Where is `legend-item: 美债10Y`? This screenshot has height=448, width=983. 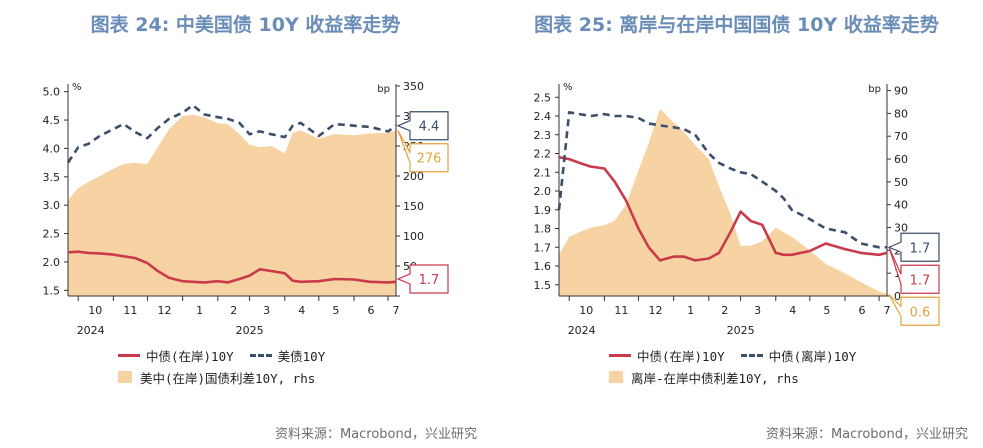 legend-item: 美债10Y is located at coordinates (287, 355).